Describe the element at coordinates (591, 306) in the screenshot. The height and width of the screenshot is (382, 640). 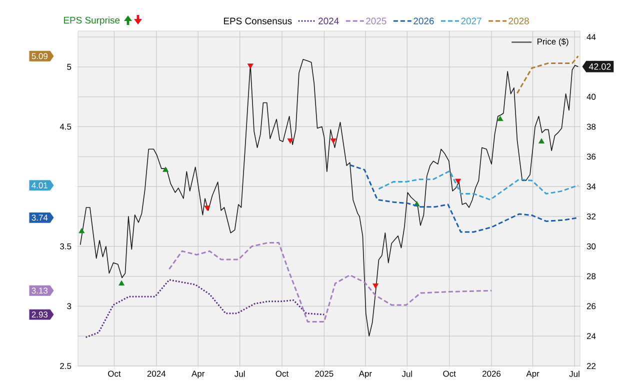
I see `y2-tick-label: 26` at that location.